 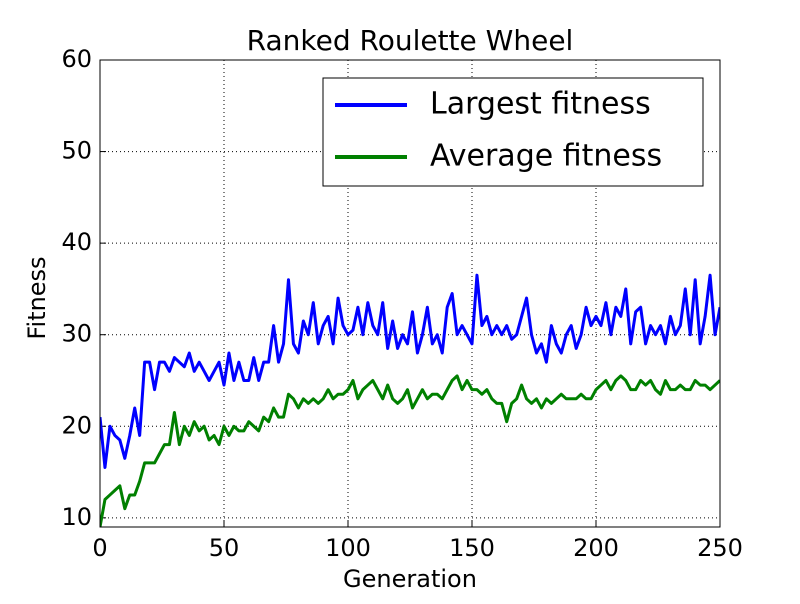 What do you see at coordinates (720, 548) in the screenshot?
I see `x-tick-label: 250` at bounding box center [720, 548].